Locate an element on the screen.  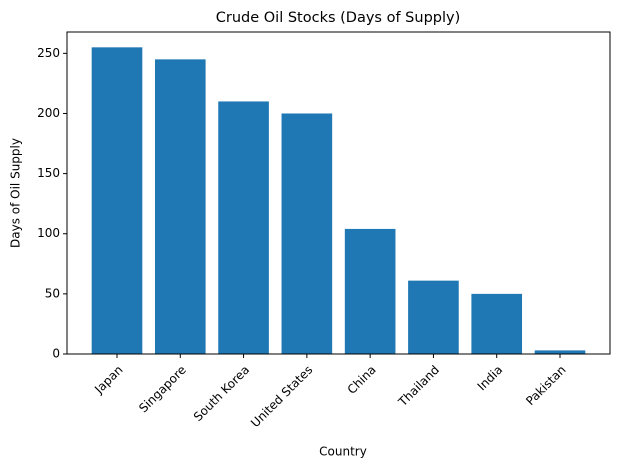
x-tick-label: Thailand is located at coordinates (418, 386).